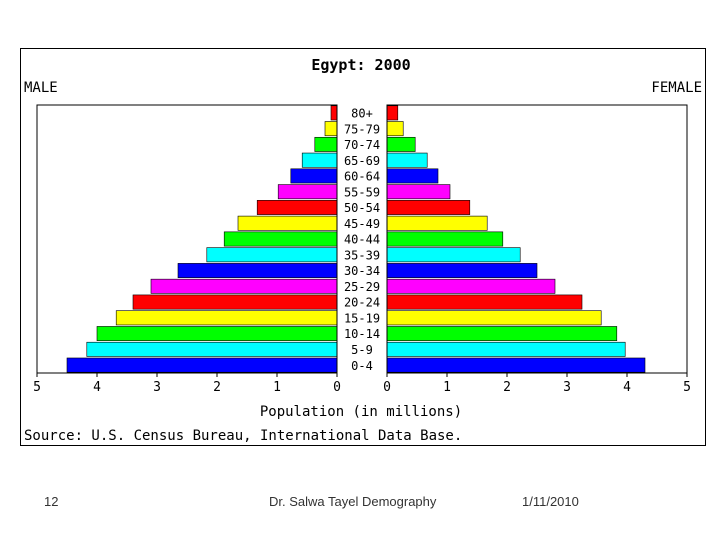  What do you see at coordinates (362, 350) in the screenshot?
I see `age-group-label: 5-9` at bounding box center [362, 350].